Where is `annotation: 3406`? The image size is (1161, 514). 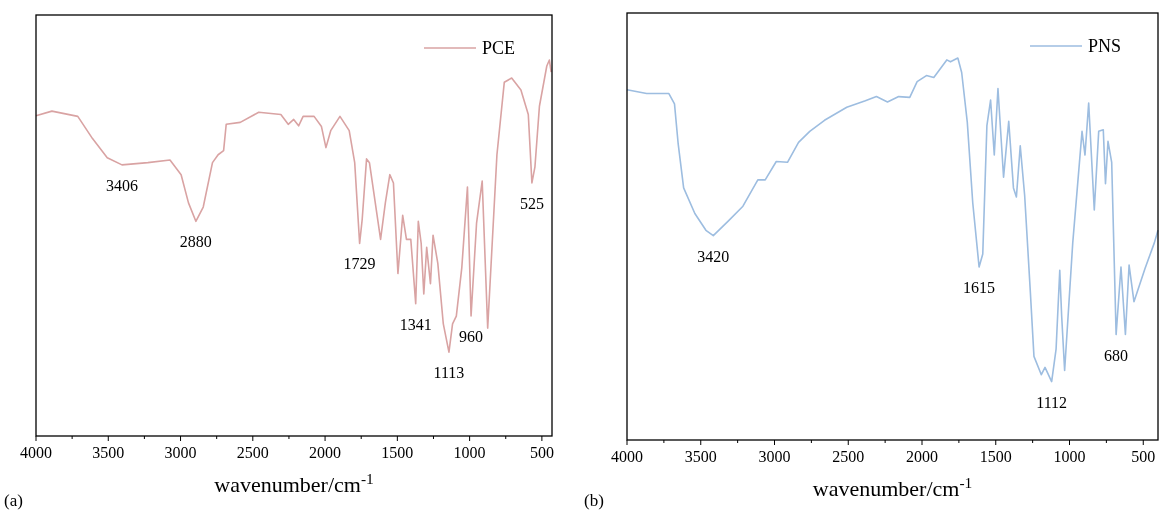 annotation: 3406 is located at coordinates (122, 185).